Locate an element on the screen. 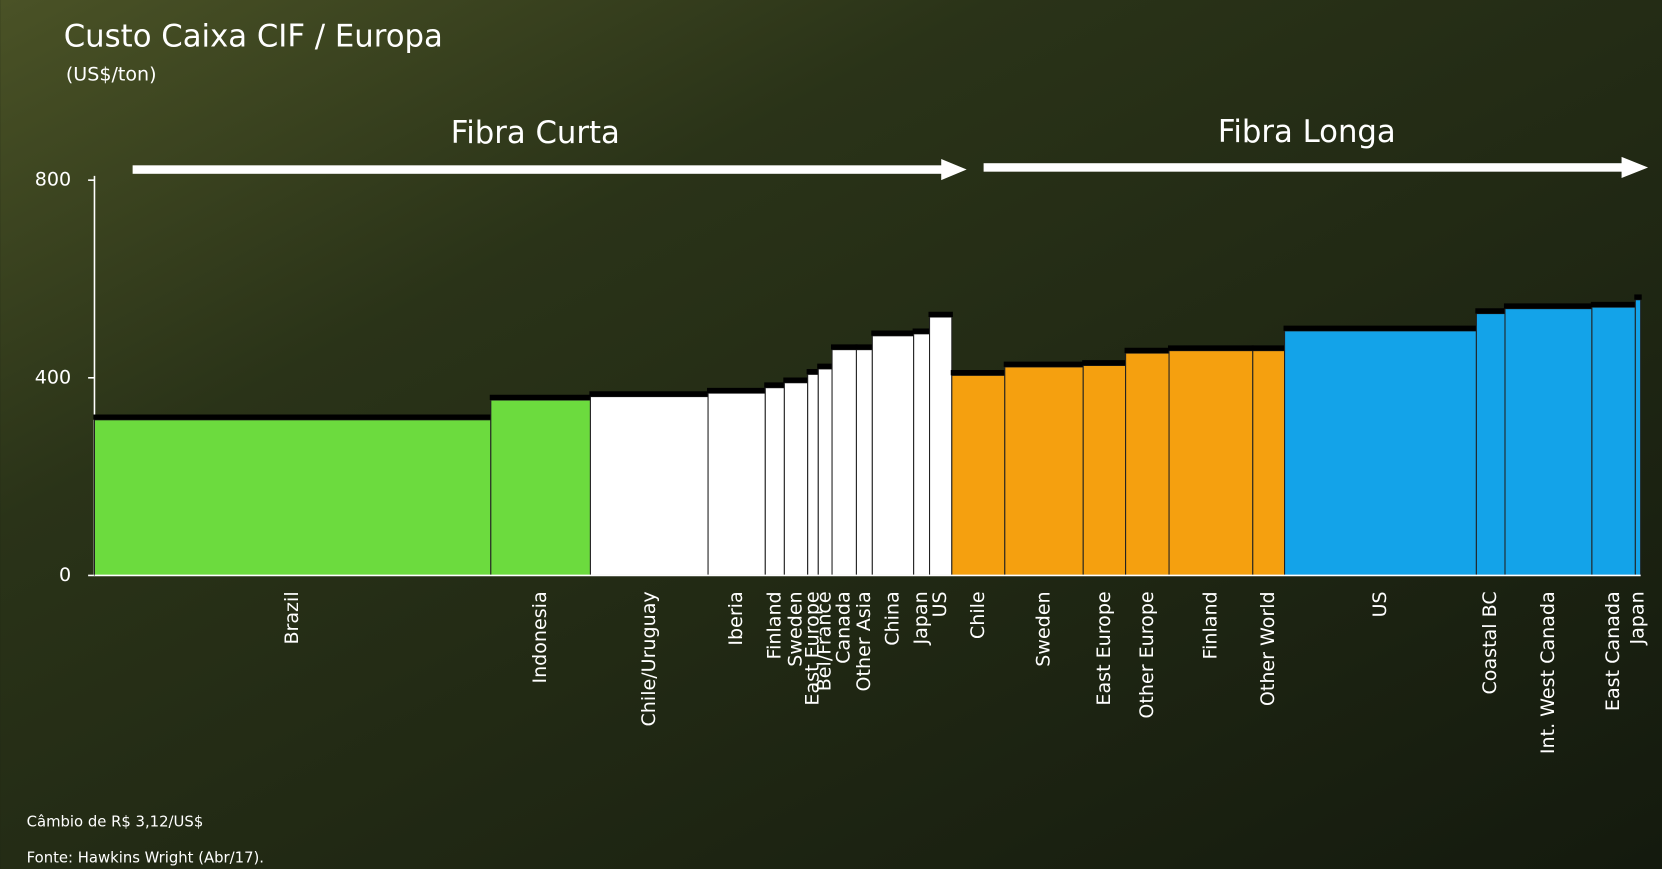  x-tick-label: China is located at coordinates (892, 618).